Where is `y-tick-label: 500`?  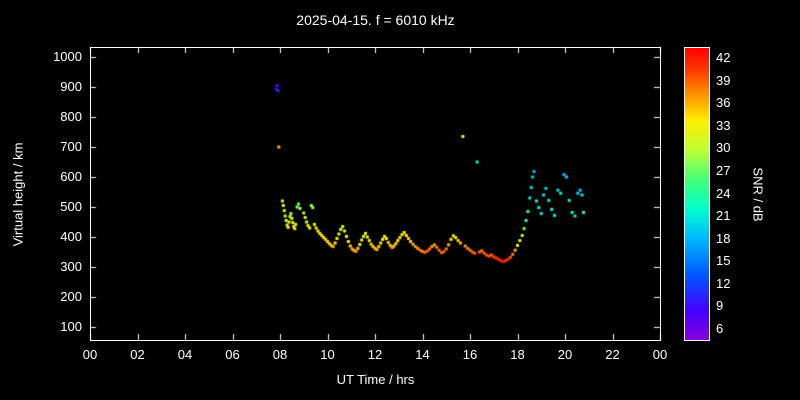 y-tick-label: 500 is located at coordinates (71, 206).